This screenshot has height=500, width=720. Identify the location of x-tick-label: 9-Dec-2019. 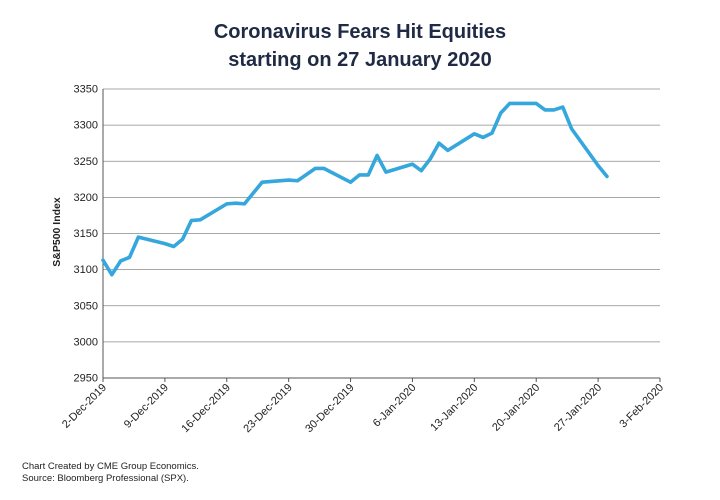
(146, 406).